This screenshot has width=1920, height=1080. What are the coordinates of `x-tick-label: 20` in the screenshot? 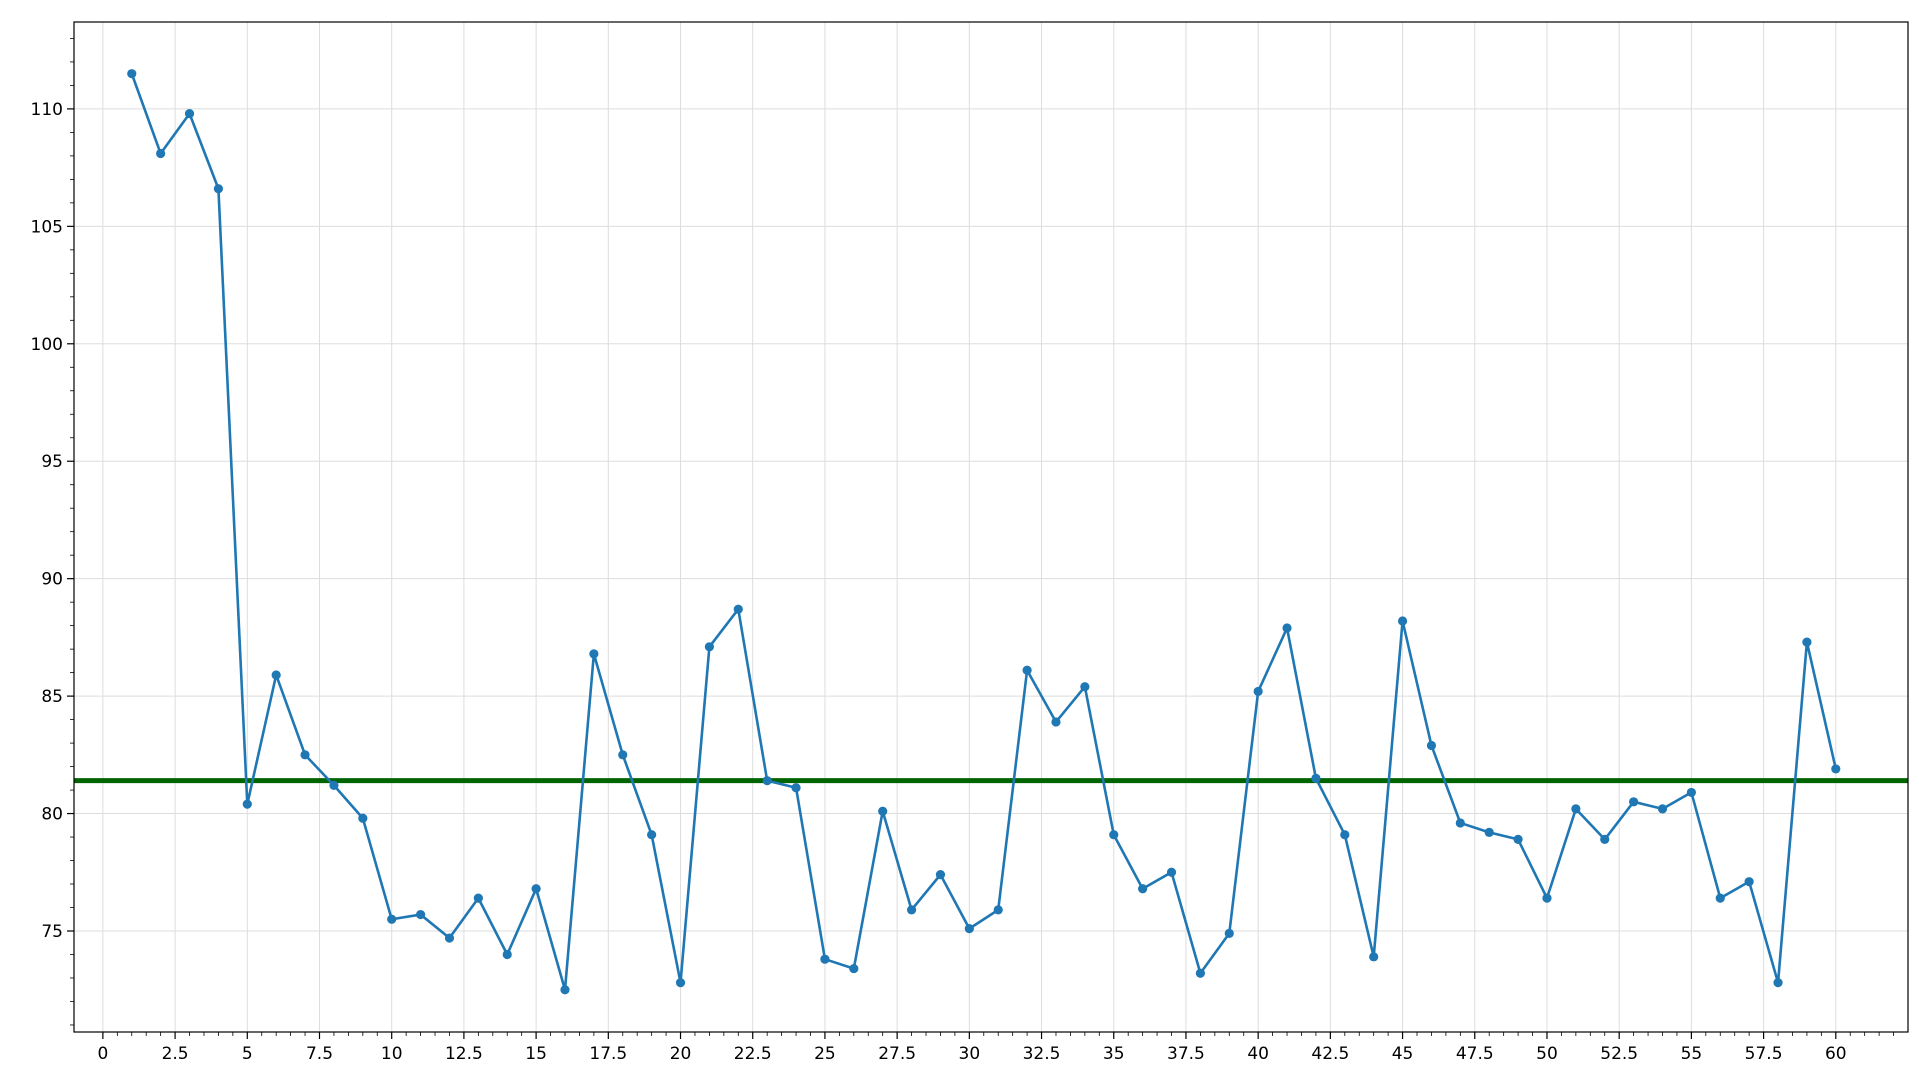 It's located at (681, 1054).